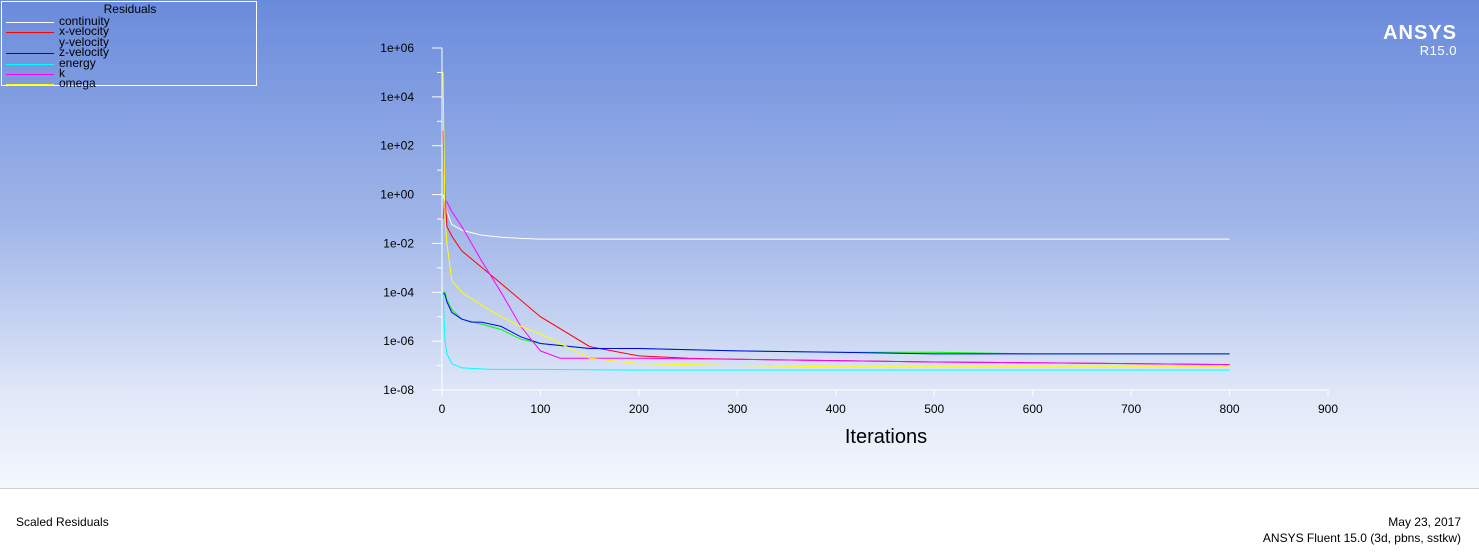  Describe the element at coordinates (1328, 409) in the screenshot. I see `x-tick-label: 900` at that location.